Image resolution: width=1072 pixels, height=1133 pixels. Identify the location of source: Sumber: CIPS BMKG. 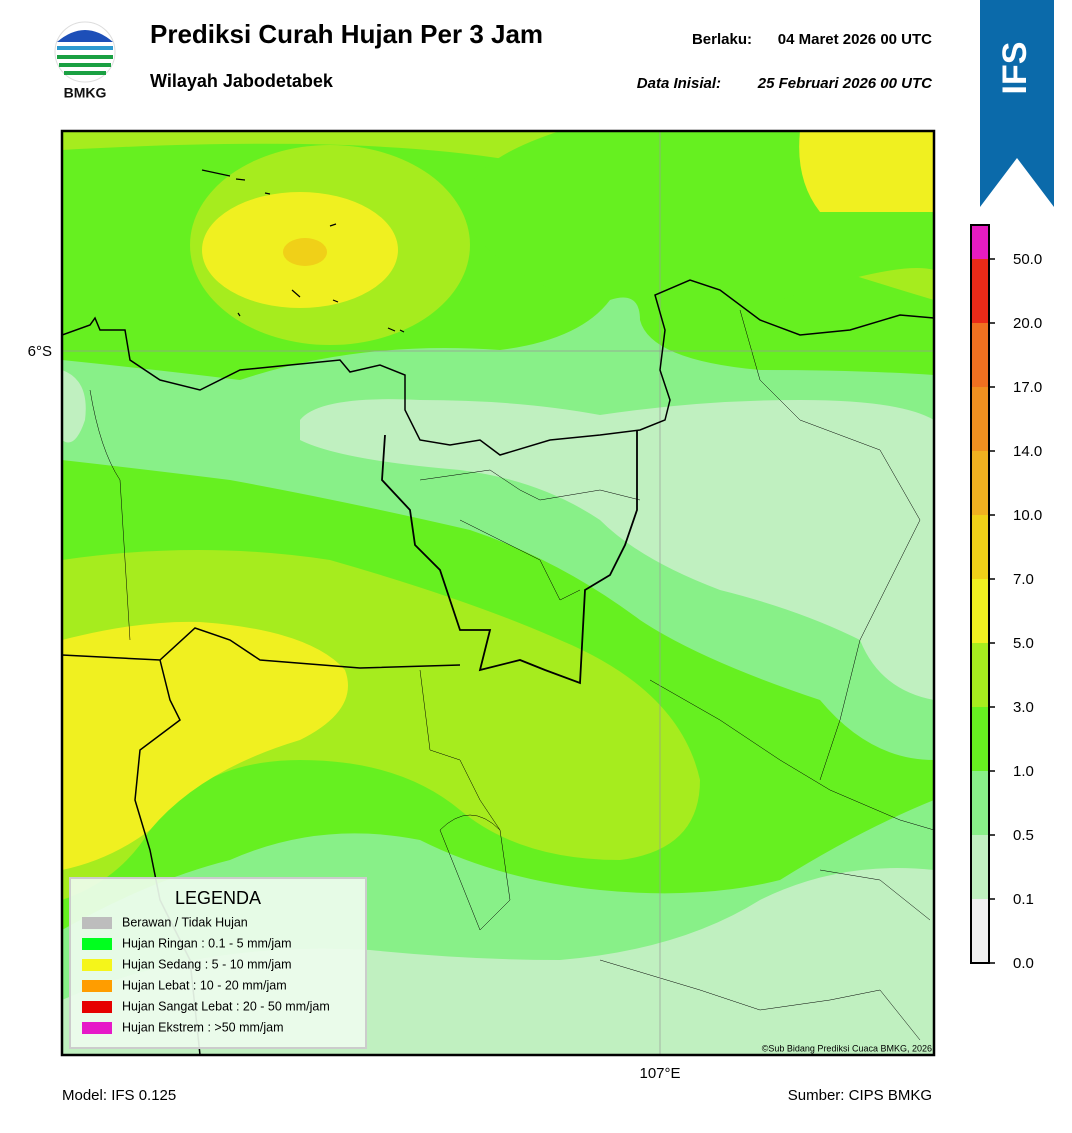
(860, 1095).